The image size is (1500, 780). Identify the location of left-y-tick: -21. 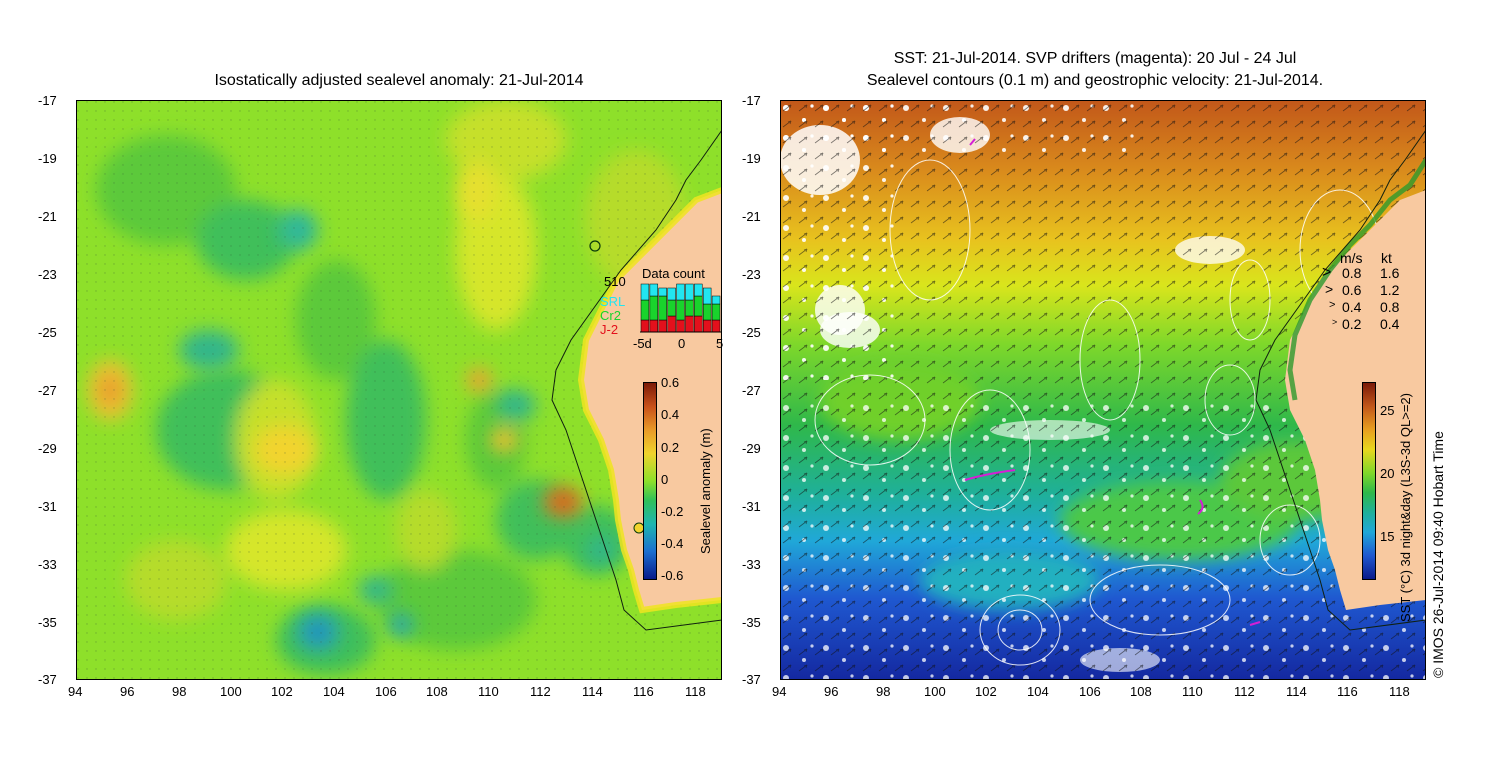
(47, 216).